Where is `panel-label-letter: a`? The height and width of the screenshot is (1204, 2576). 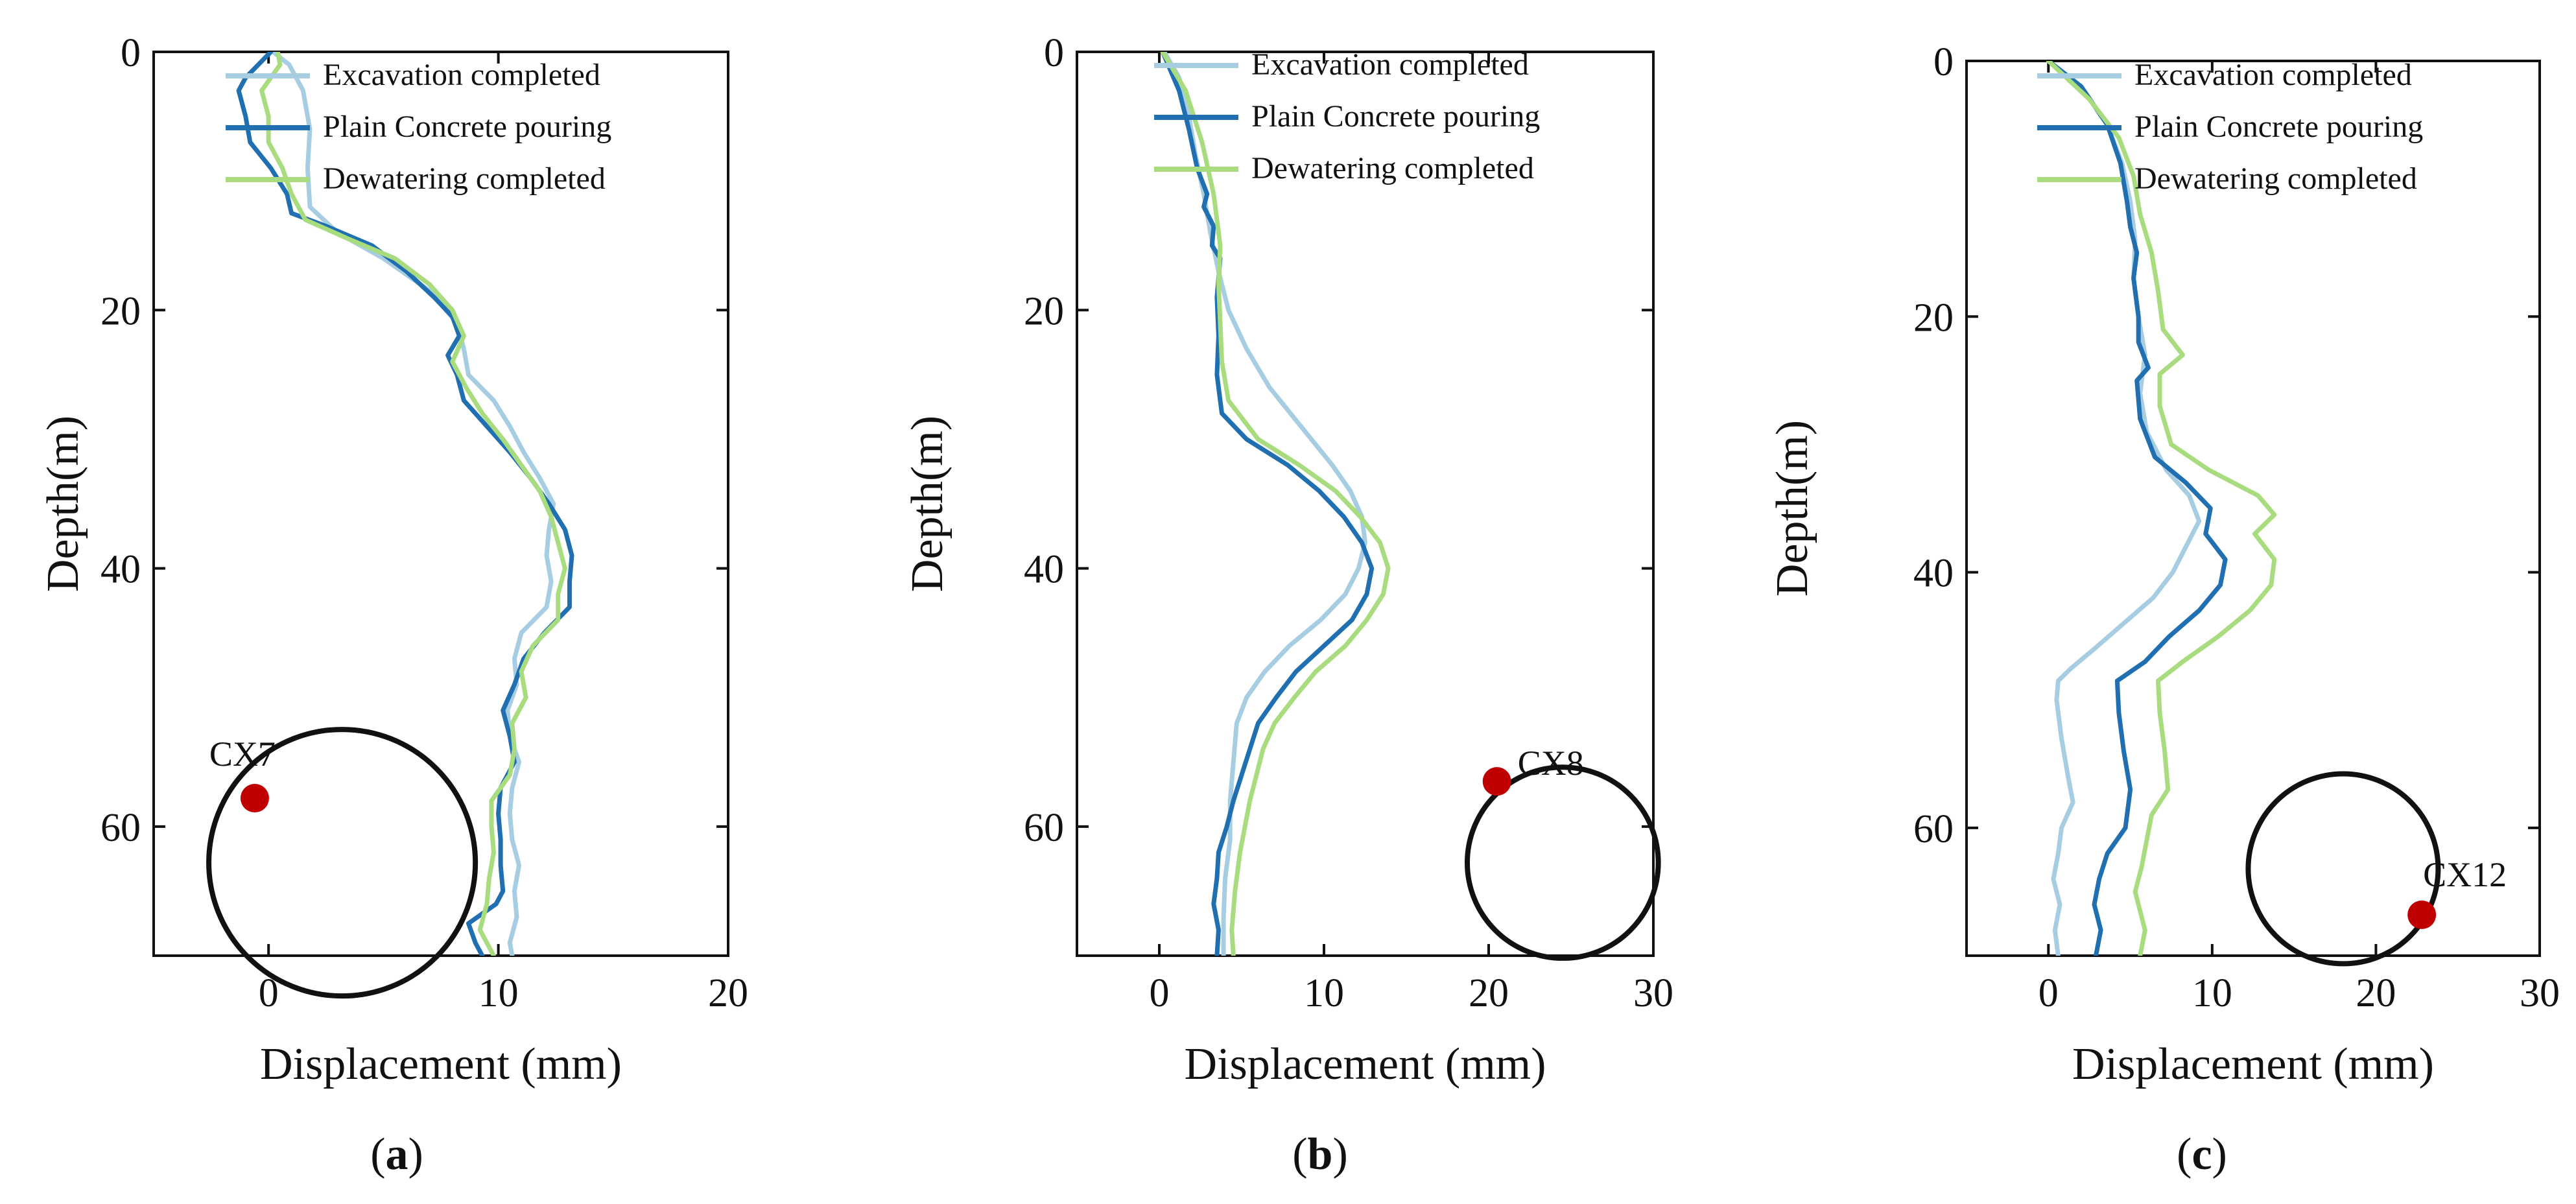
panel-label-letter: a is located at coordinates (397, 1154).